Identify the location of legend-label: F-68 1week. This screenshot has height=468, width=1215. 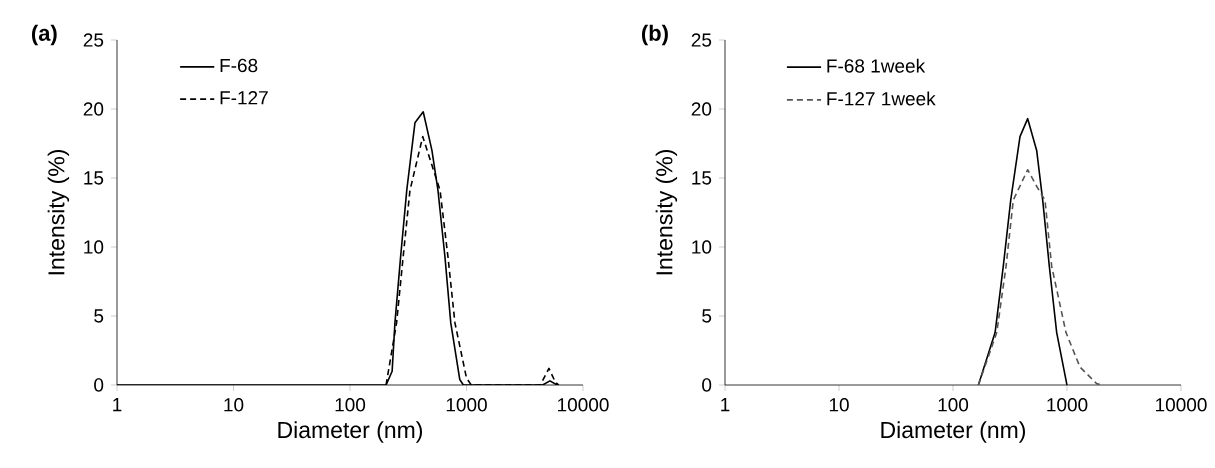
(876, 65).